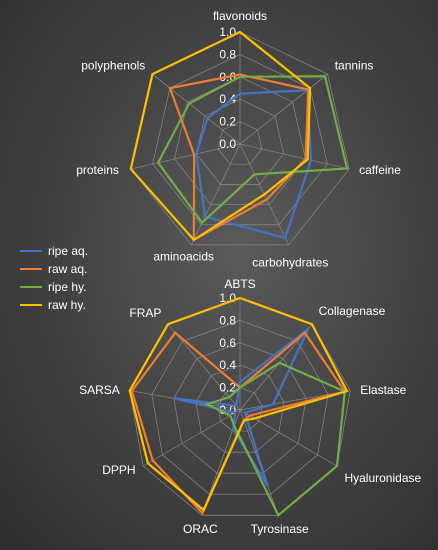 The image size is (438, 550). Describe the element at coordinates (240, 16) in the screenshot. I see `axis-label-flavonoids: flavonoids` at that location.